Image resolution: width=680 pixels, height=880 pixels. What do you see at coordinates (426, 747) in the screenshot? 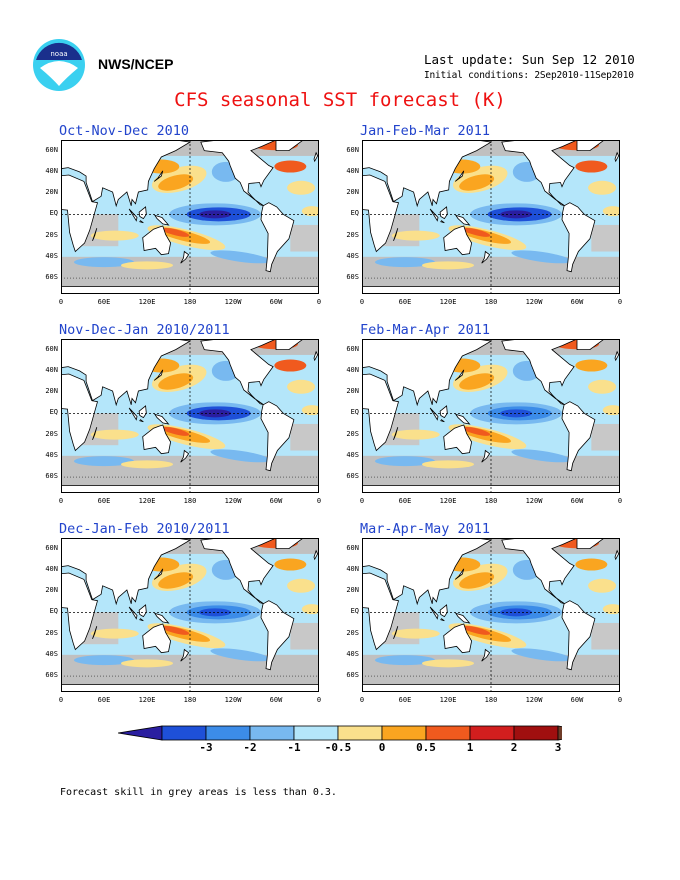
I see `color-bar-label: 0.5` at bounding box center [426, 747].